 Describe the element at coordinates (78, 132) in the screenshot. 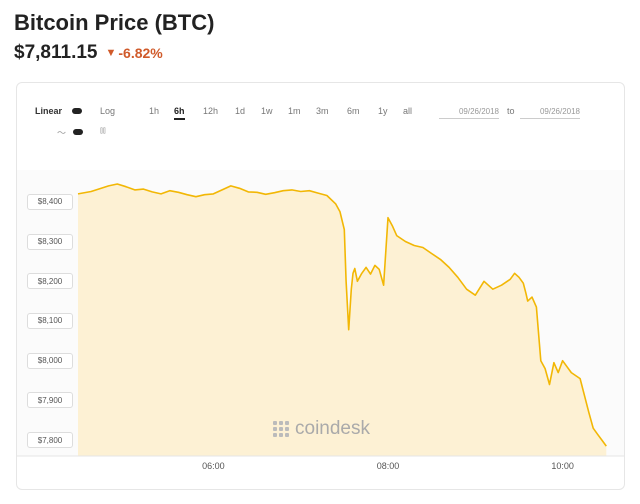

I see `chart-type-toggle` at that location.